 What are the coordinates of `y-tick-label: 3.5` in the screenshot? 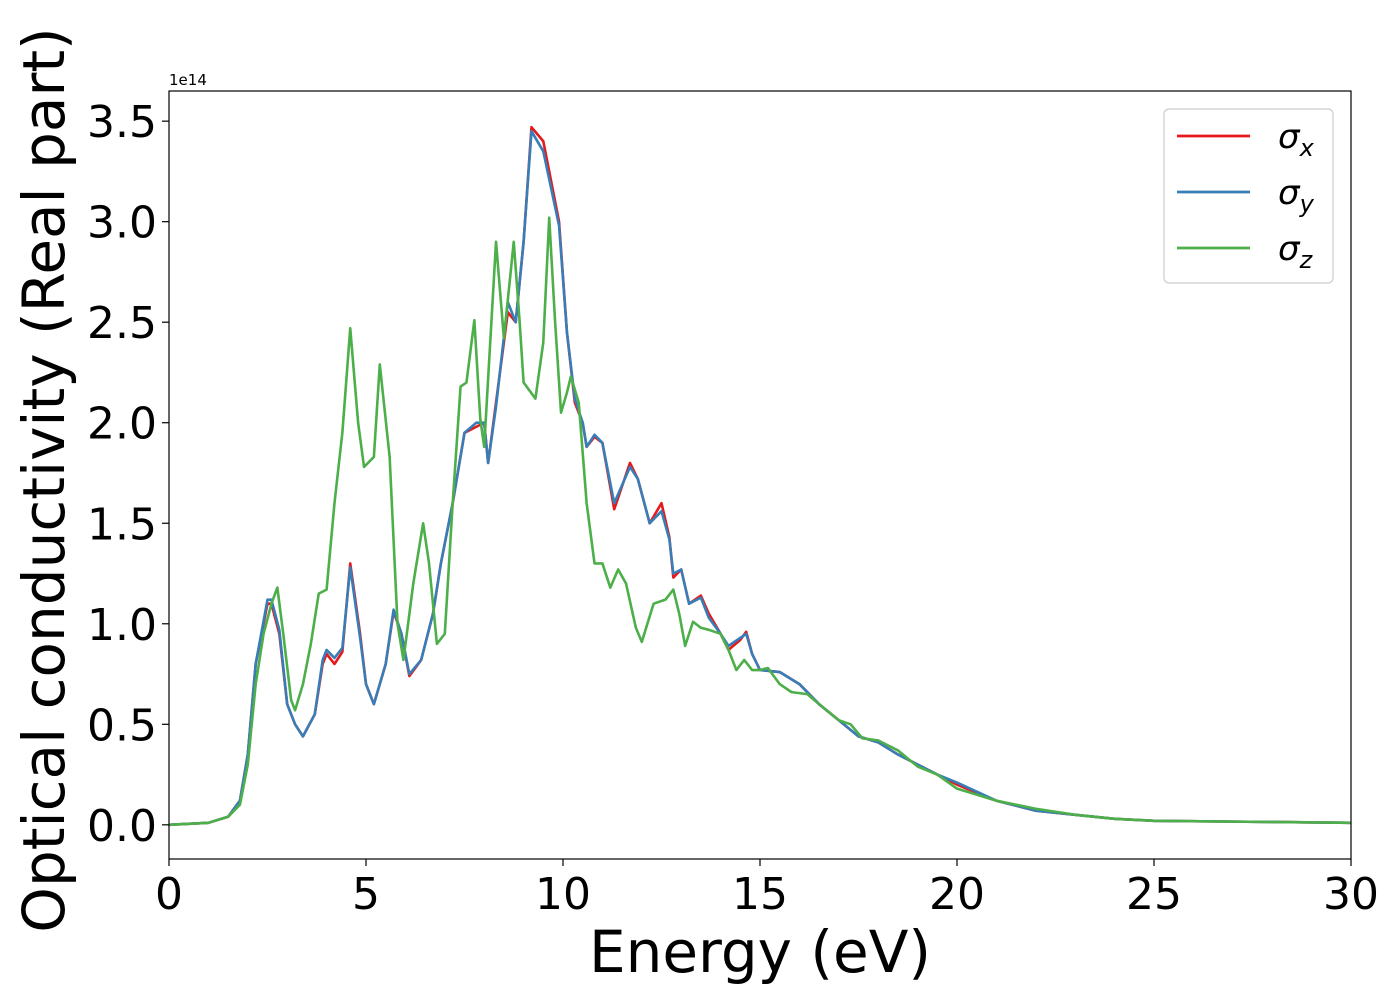 It's located at (122, 122).